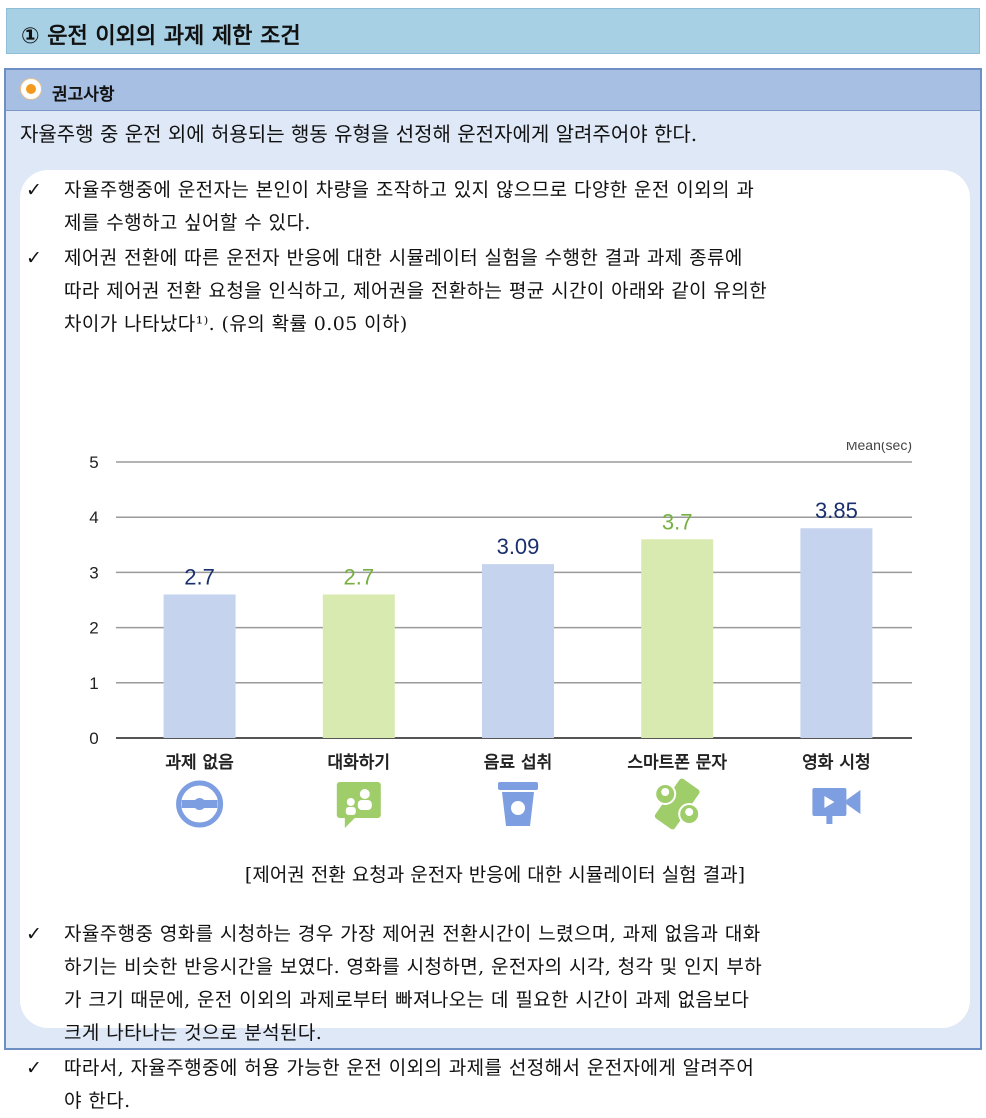  I want to click on bullet-line: 크게 나타나는 것으로 분석된다., so click(193, 1033).